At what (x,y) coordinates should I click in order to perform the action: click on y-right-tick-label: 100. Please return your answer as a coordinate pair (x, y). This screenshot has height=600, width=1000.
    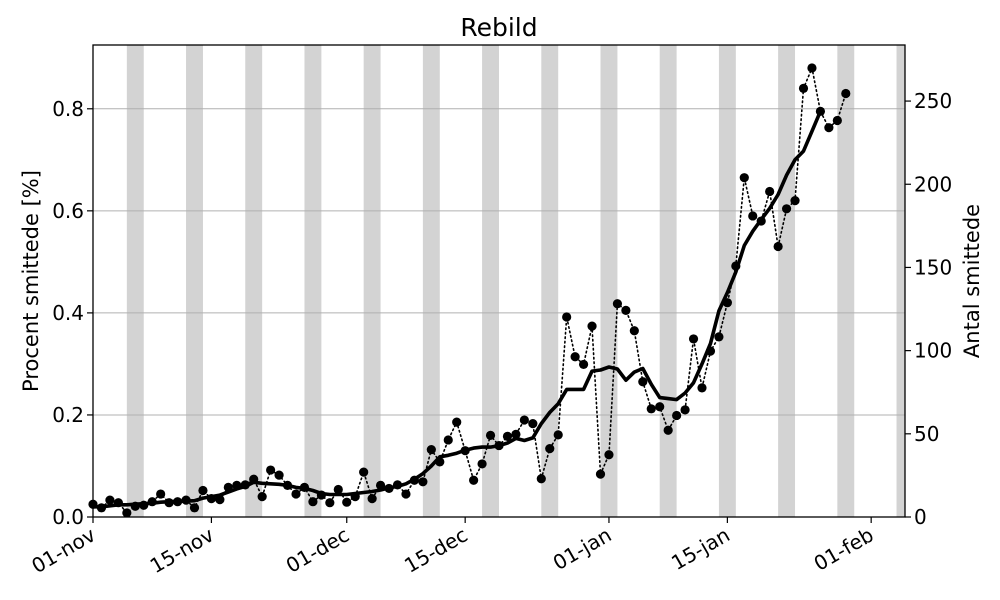
    Looking at the image, I should click on (933, 351).